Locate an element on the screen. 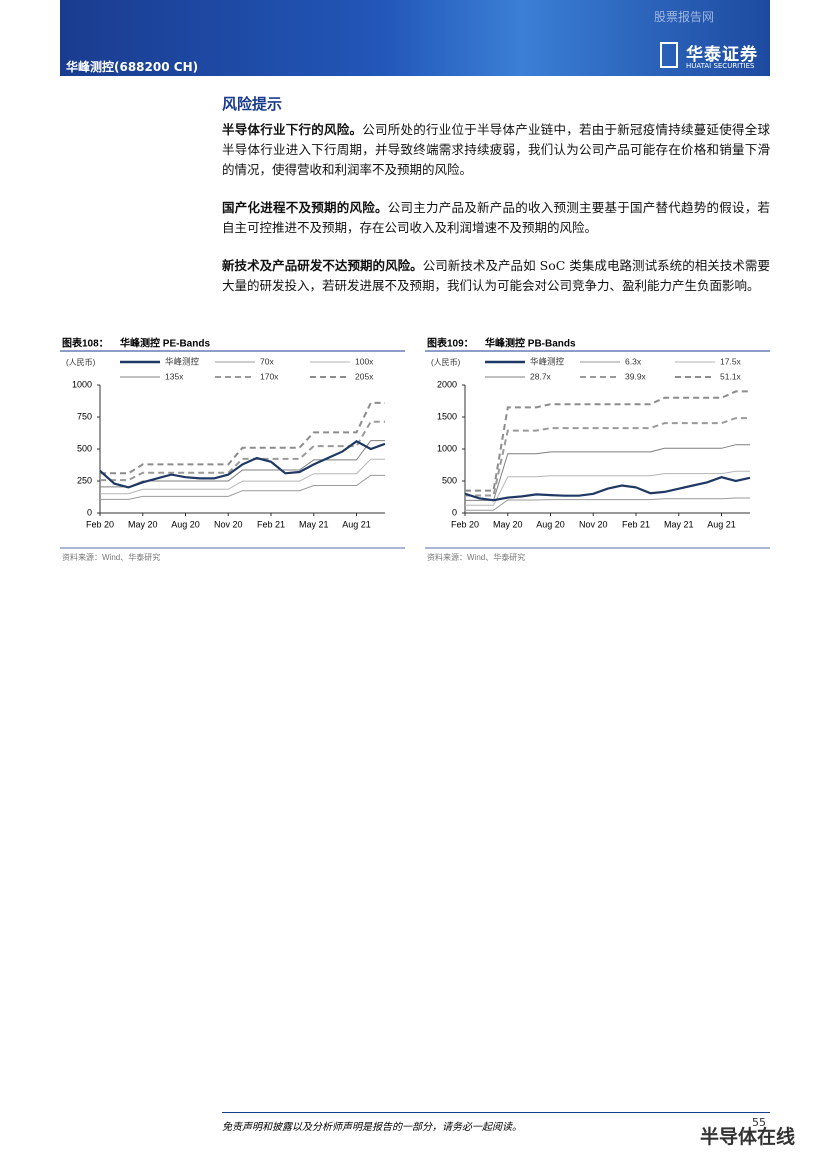  legend-label: 51.1x is located at coordinates (731, 376).